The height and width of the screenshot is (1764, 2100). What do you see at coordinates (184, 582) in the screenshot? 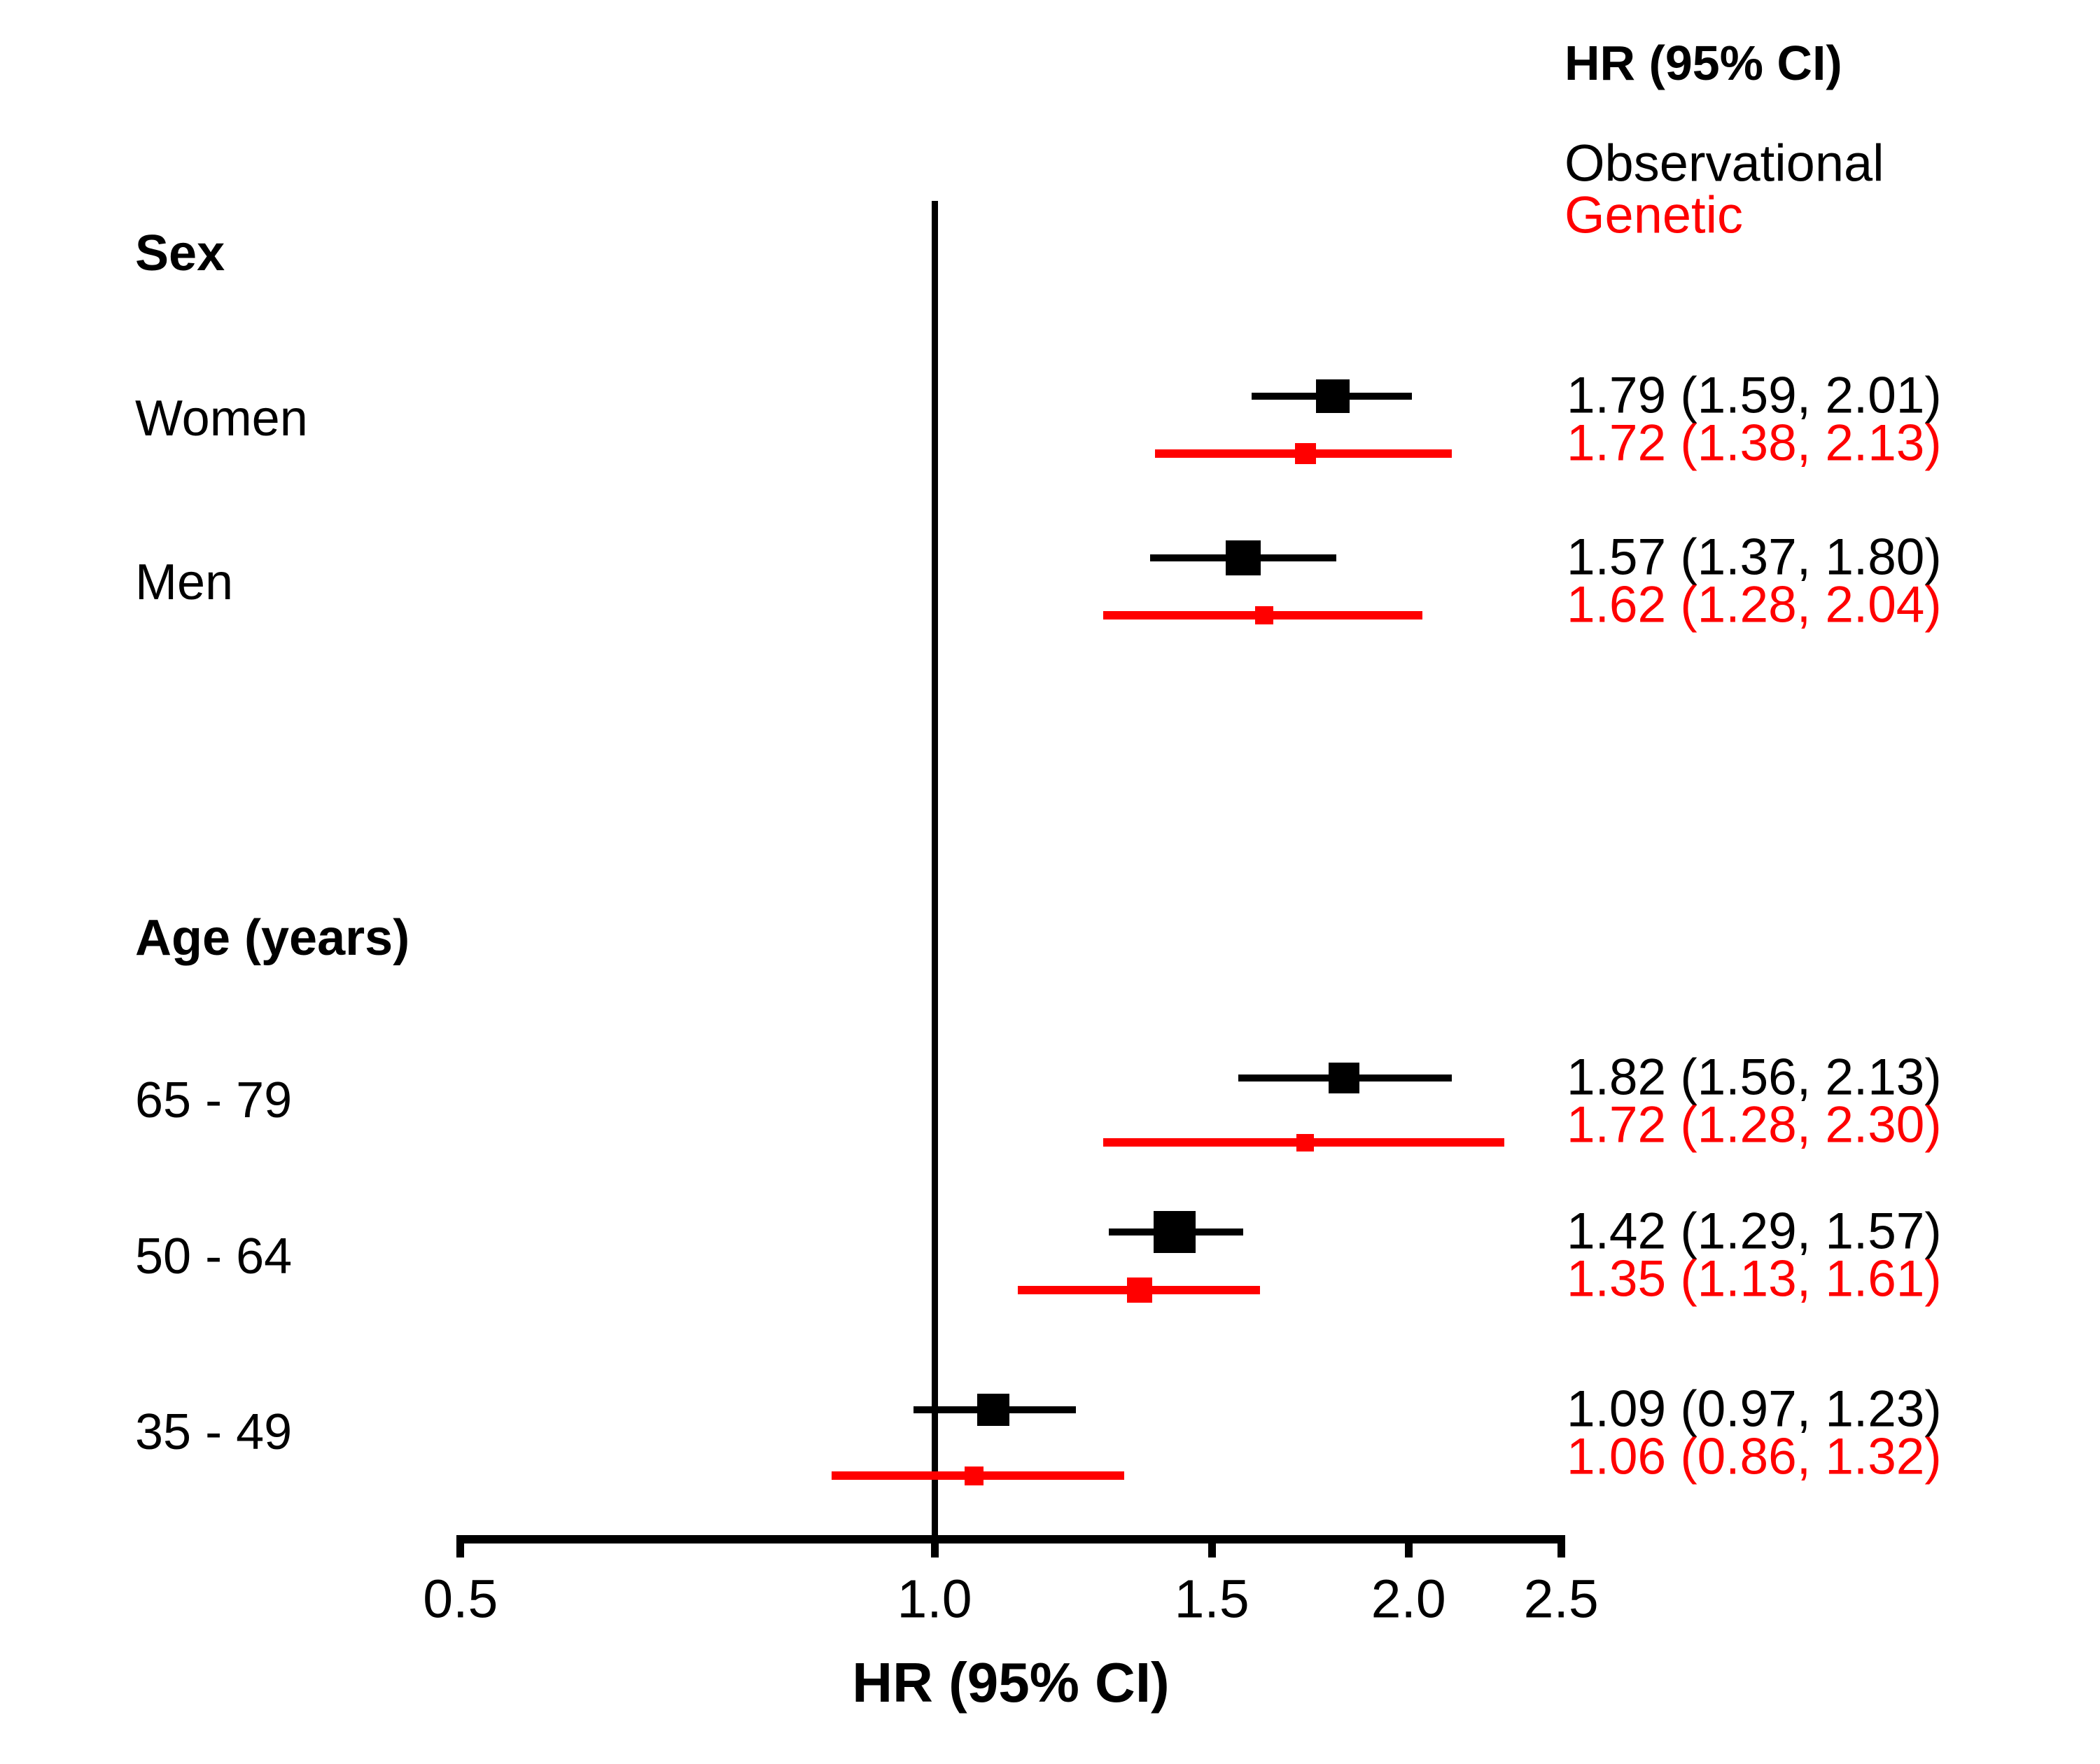
I see `row-label: Men` at bounding box center [184, 582].